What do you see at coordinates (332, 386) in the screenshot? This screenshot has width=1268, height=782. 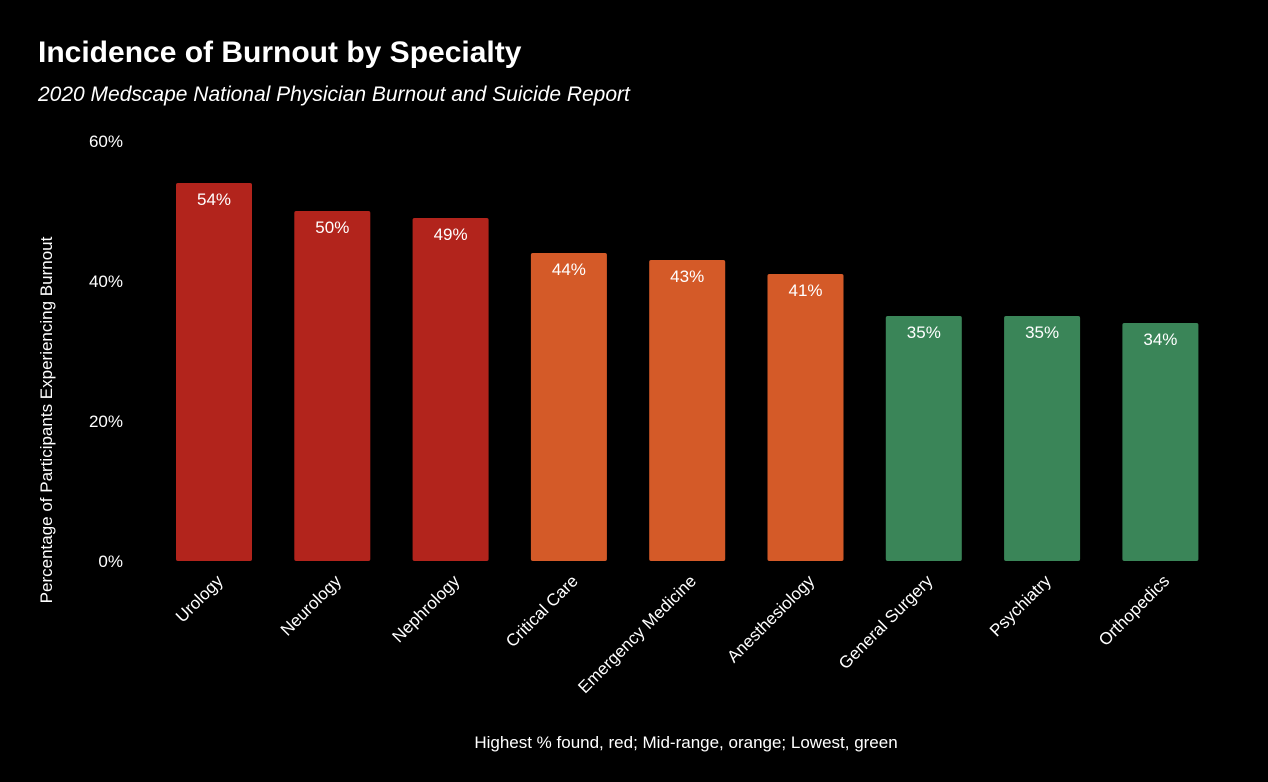 I see `bar-neurology` at bounding box center [332, 386].